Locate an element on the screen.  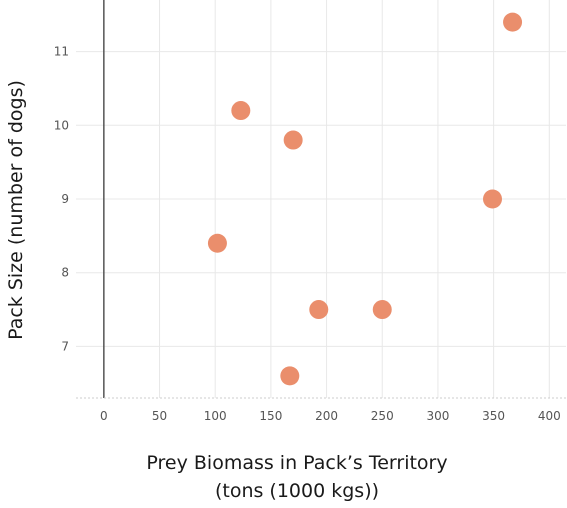
x-tick-label: 0 is located at coordinates (104, 416).